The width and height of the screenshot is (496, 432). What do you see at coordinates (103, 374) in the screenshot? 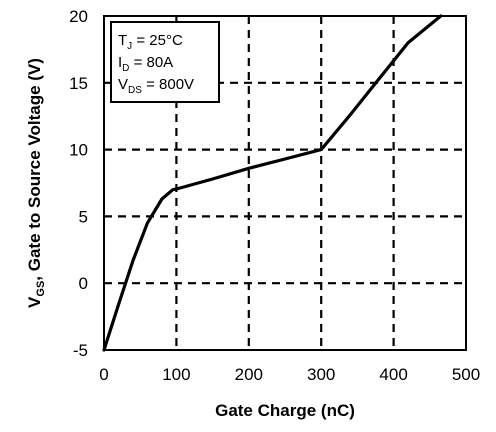
I see `x-tick-label: 0` at bounding box center [103, 374].